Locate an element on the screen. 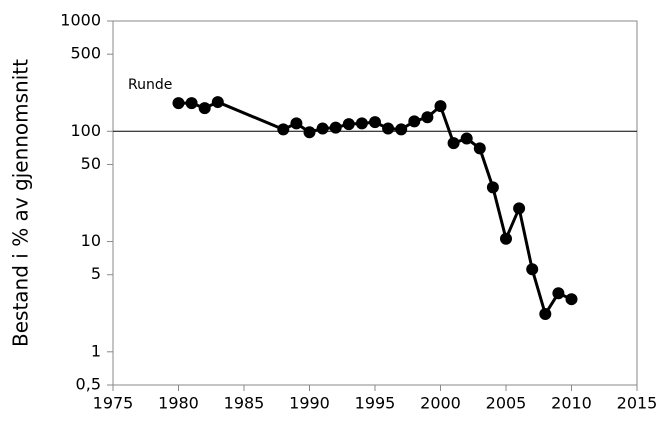 The width and height of the screenshot is (664, 430). annotation: Runde is located at coordinates (150, 85).